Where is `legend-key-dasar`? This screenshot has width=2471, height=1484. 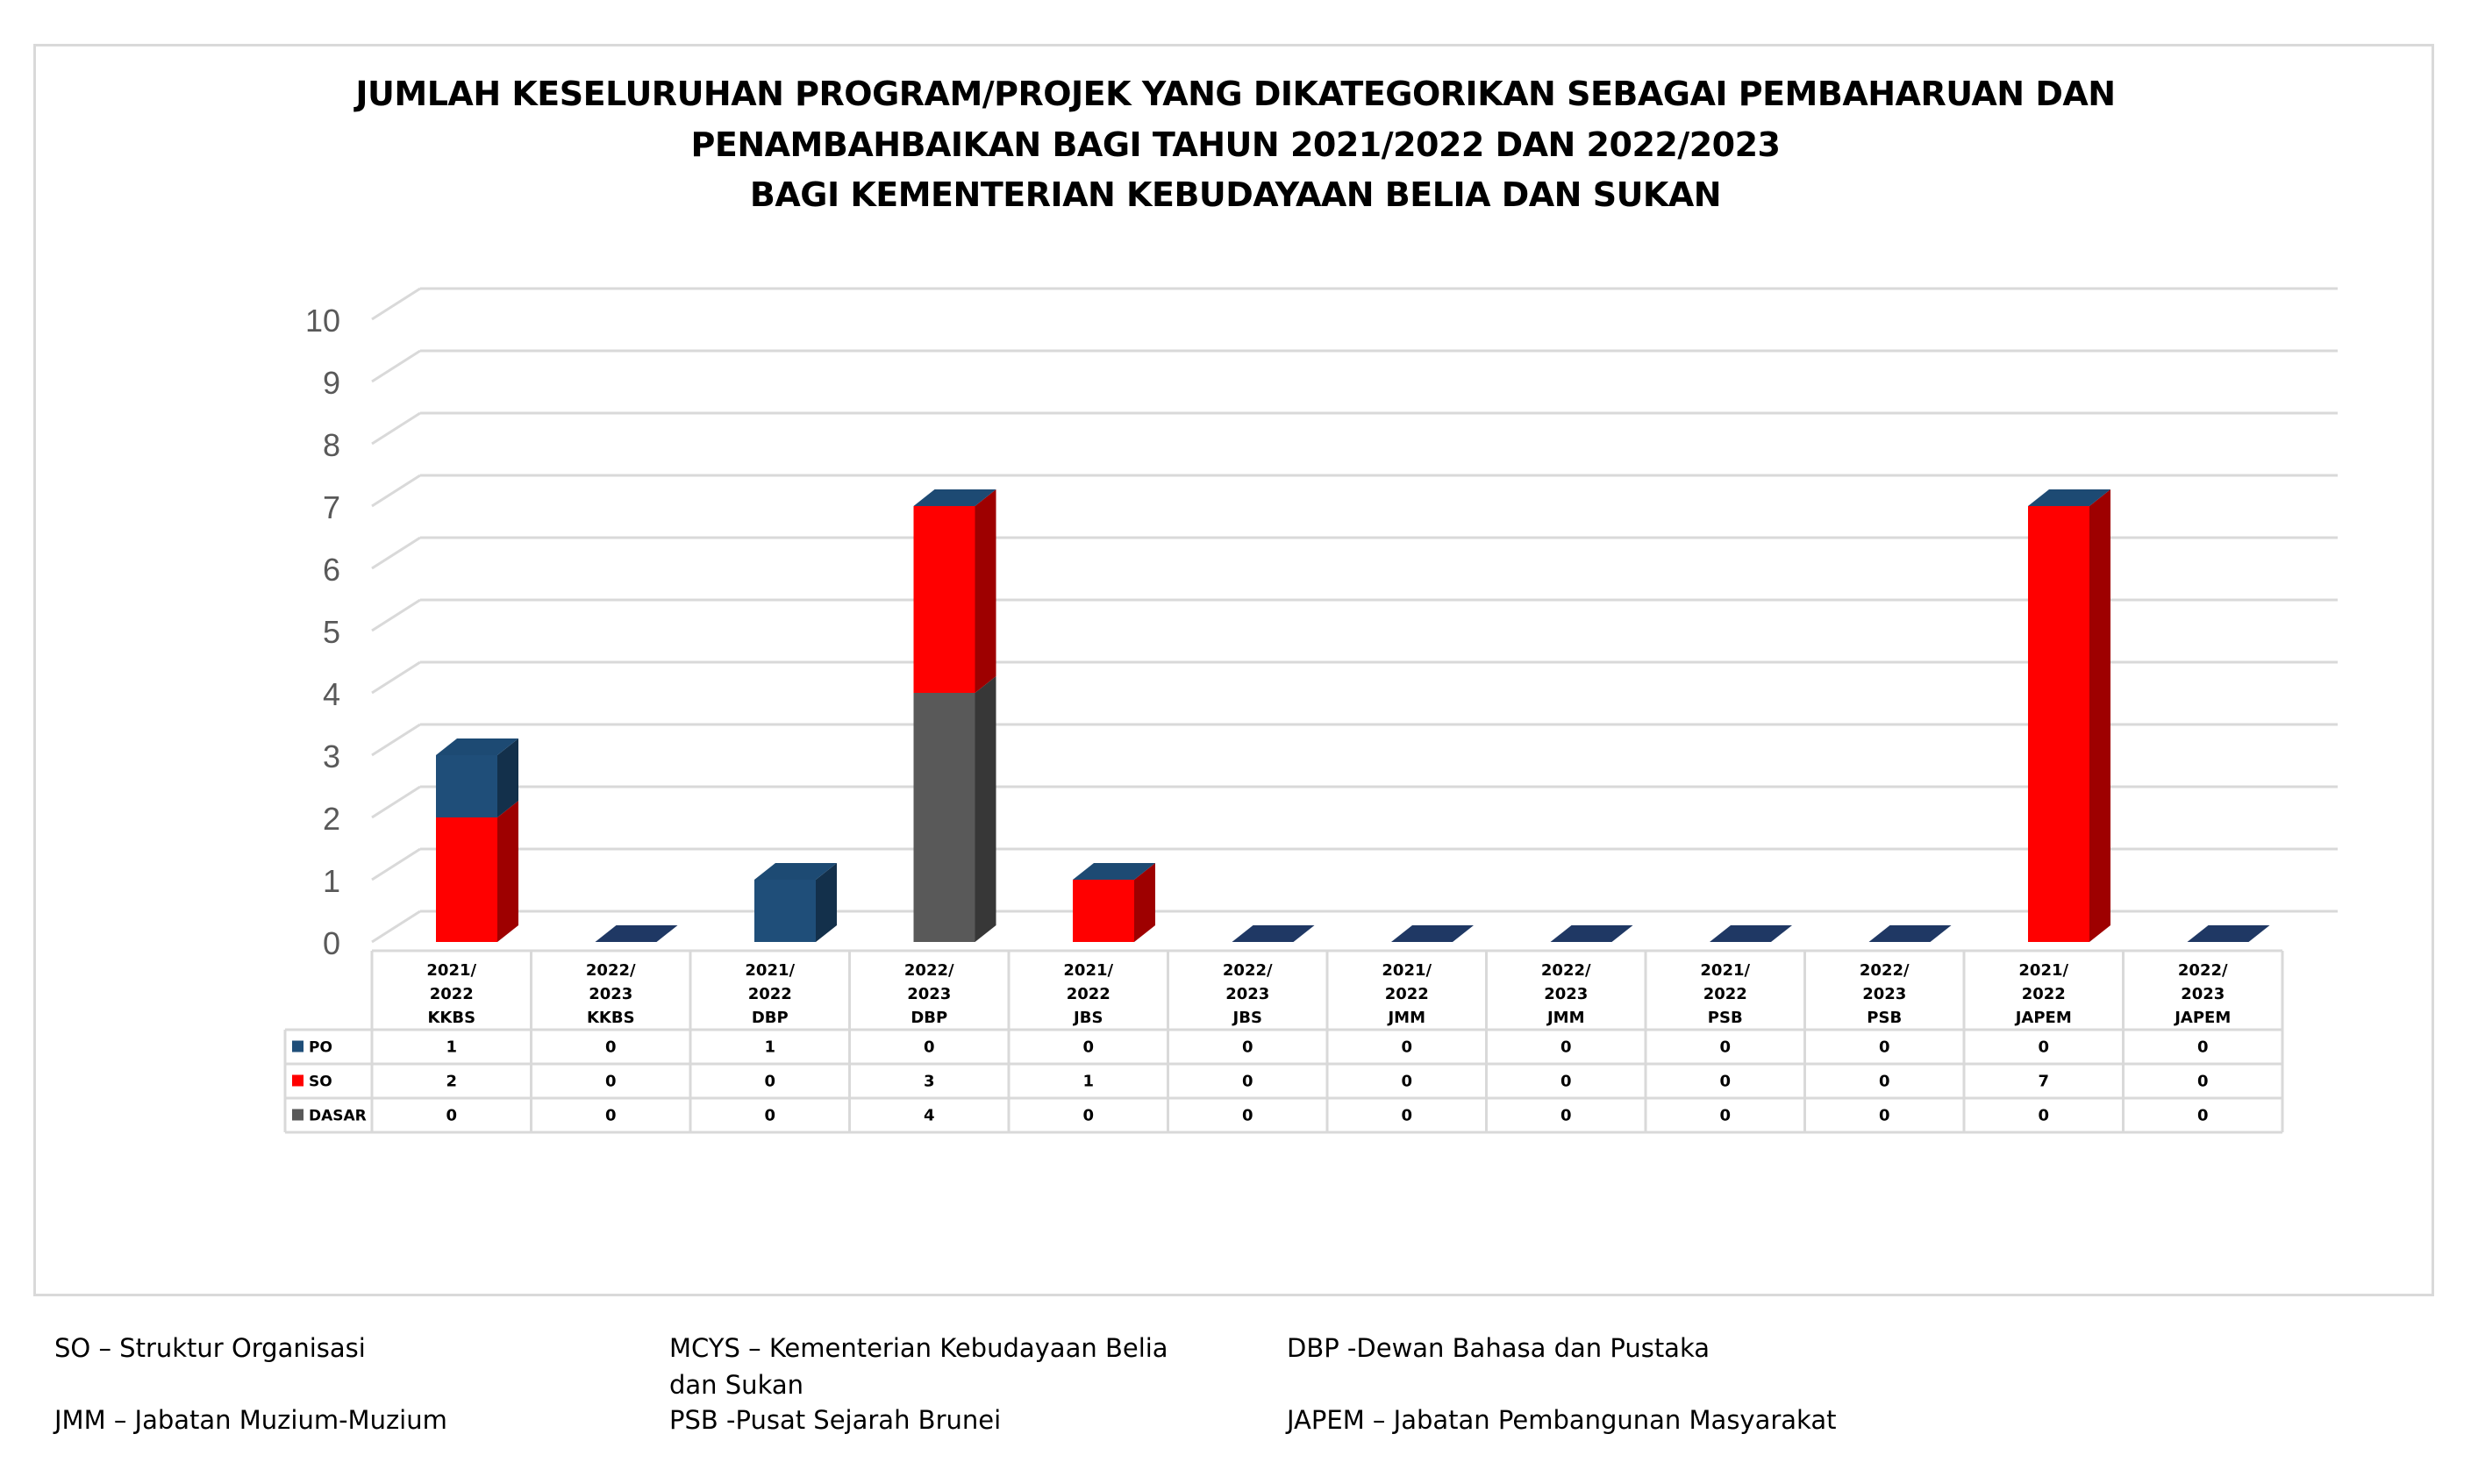 legend-key-dasar is located at coordinates (298, 1115).